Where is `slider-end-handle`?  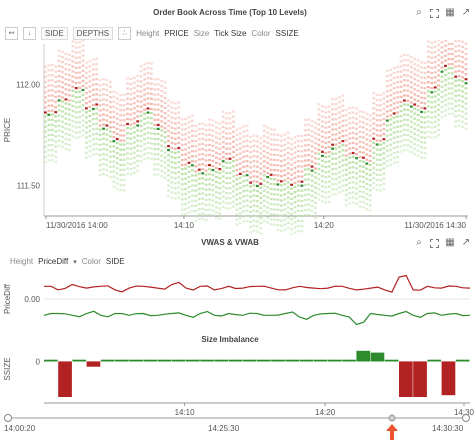
slider-end-handle is located at coordinates (466, 418).